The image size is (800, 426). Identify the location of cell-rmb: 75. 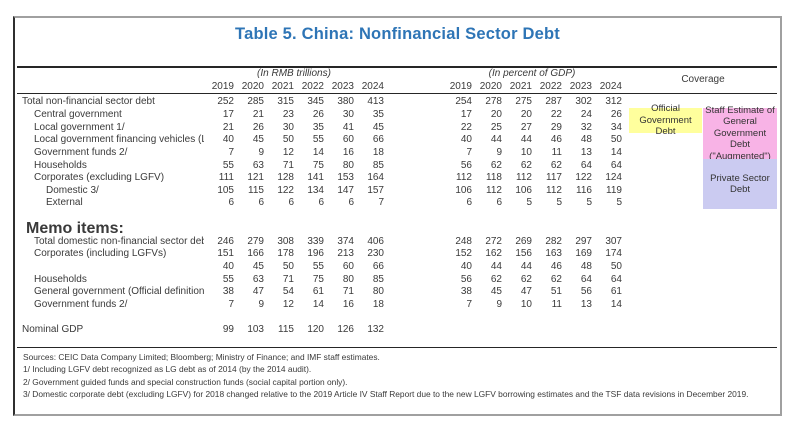
(318, 165).